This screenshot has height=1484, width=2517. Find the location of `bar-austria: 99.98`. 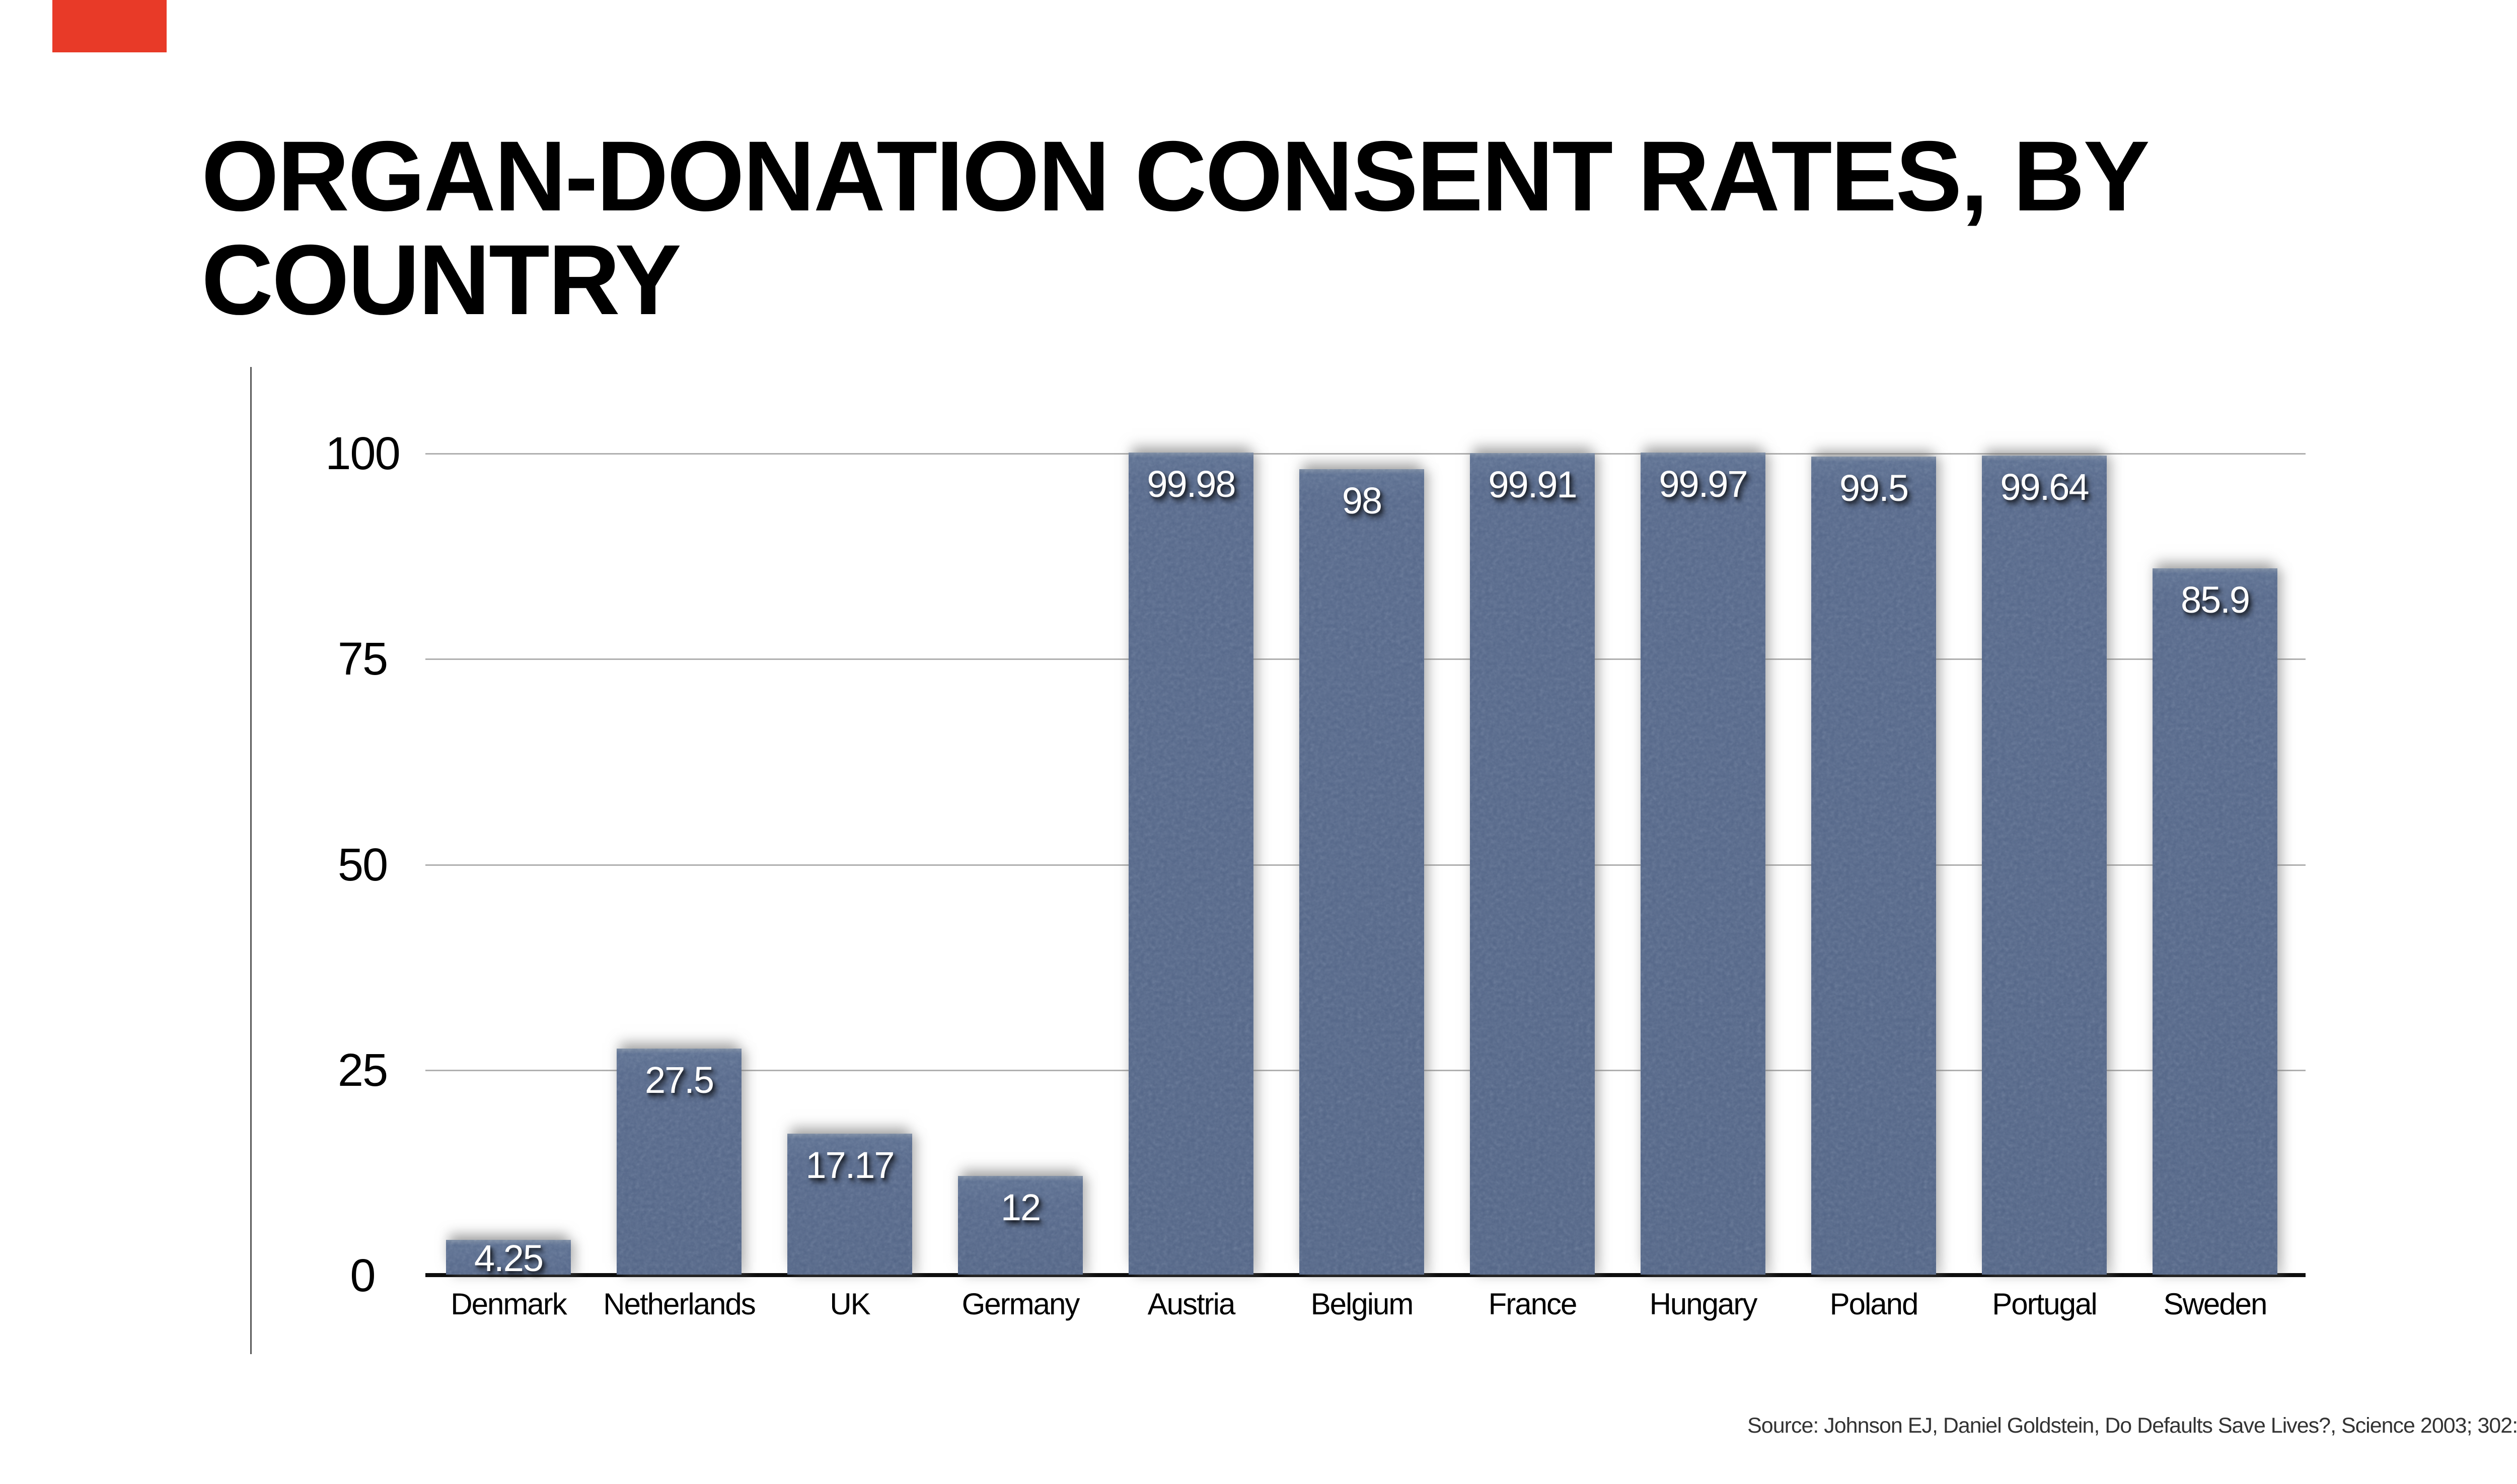

bar-austria: 99.98 is located at coordinates (1191, 864).